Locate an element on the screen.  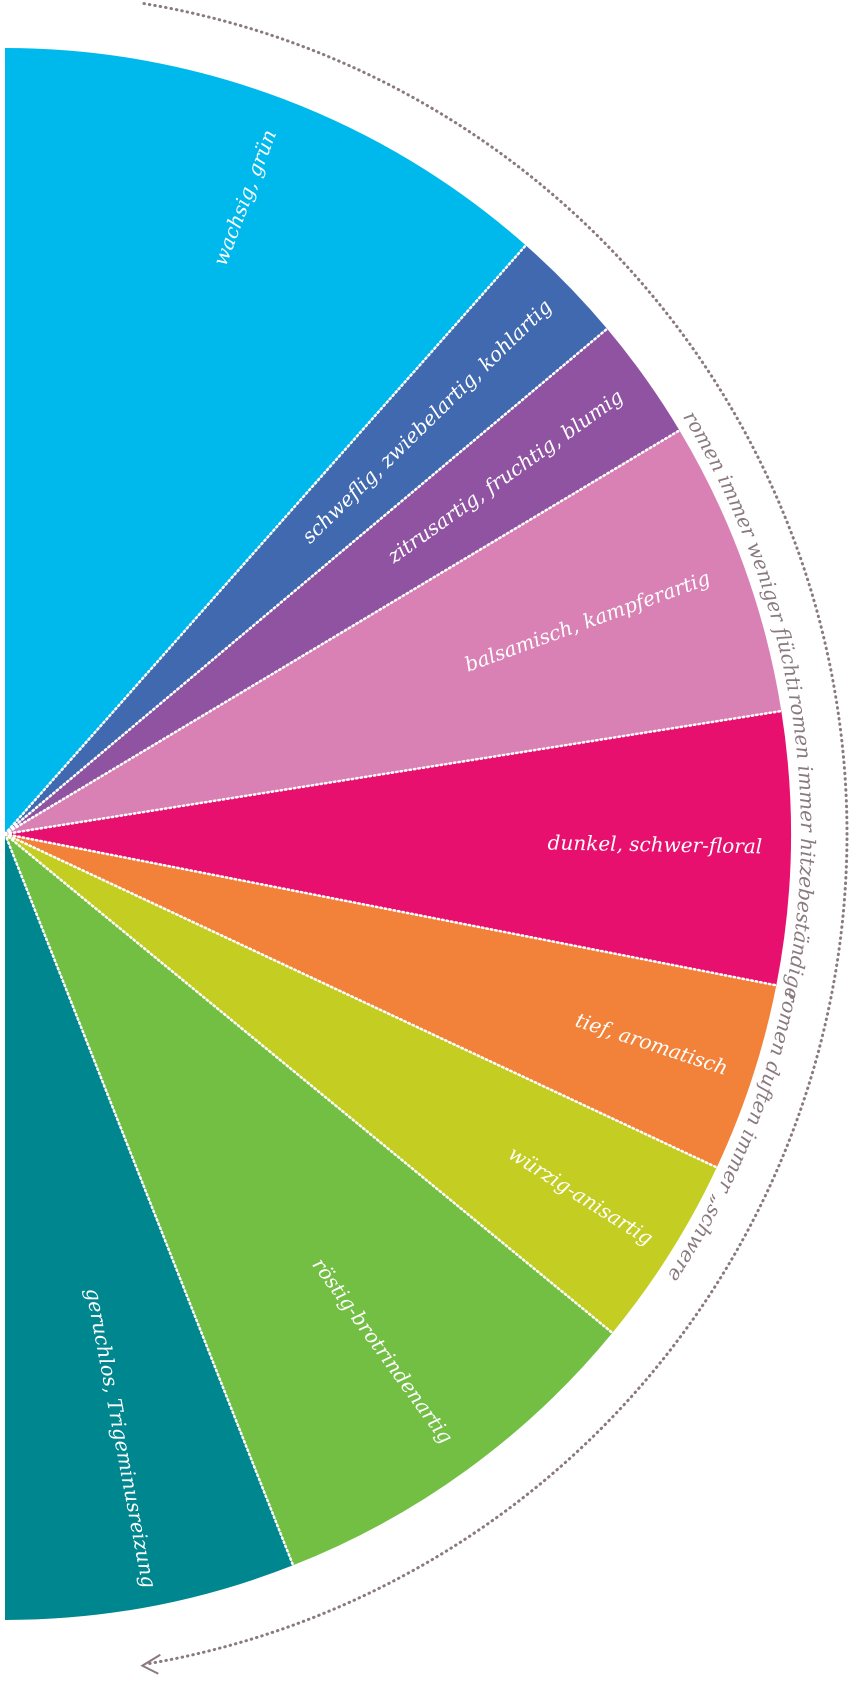
arrow-head is located at coordinates (150, 1664).